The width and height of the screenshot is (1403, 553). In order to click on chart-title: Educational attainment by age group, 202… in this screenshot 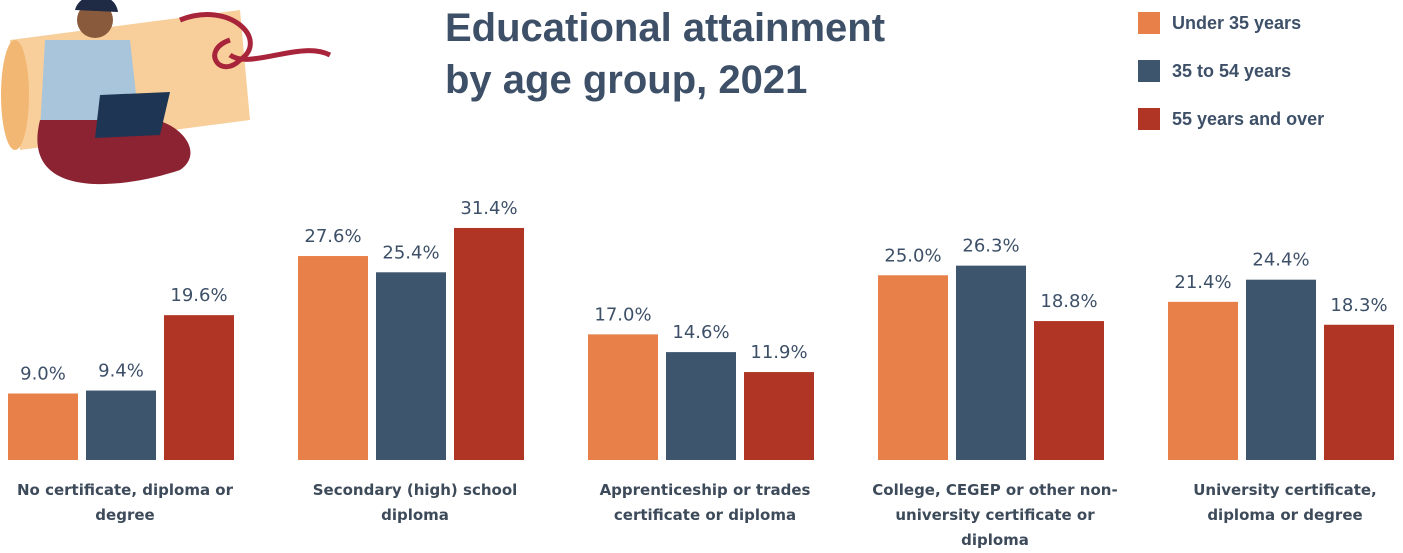, I will do `click(665, 54)`.